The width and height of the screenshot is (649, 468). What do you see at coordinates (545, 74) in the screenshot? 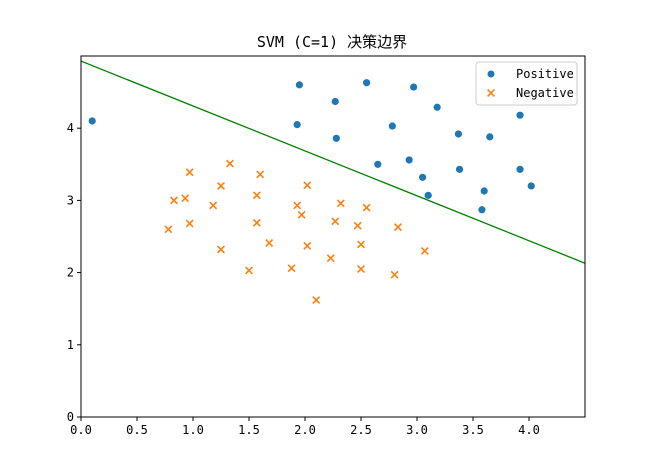
I see `legend-label-positive: Positive` at bounding box center [545, 74].